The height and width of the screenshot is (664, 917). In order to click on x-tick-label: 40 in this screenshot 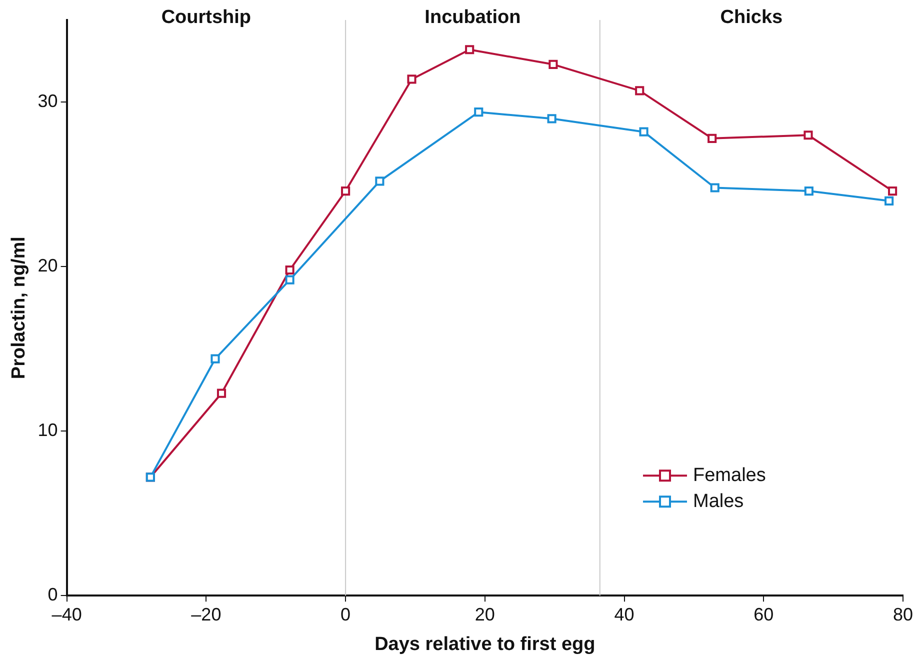, I will do `click(624, 614)`.